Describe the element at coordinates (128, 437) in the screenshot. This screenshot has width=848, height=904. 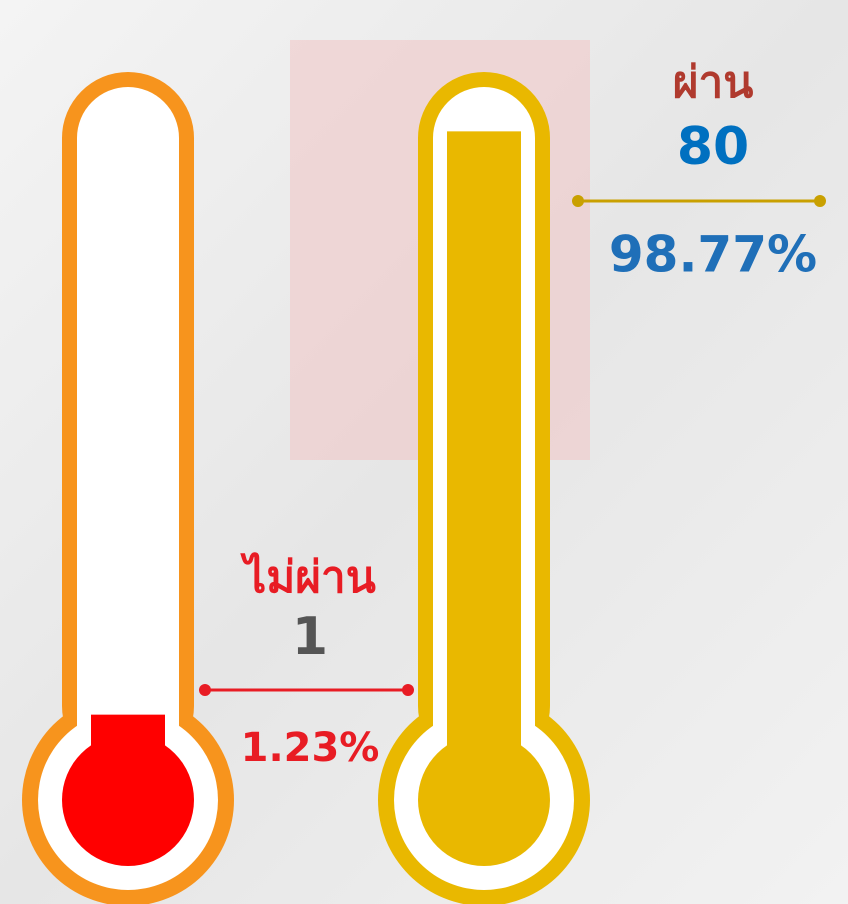
I see `tube-inner` at that location.